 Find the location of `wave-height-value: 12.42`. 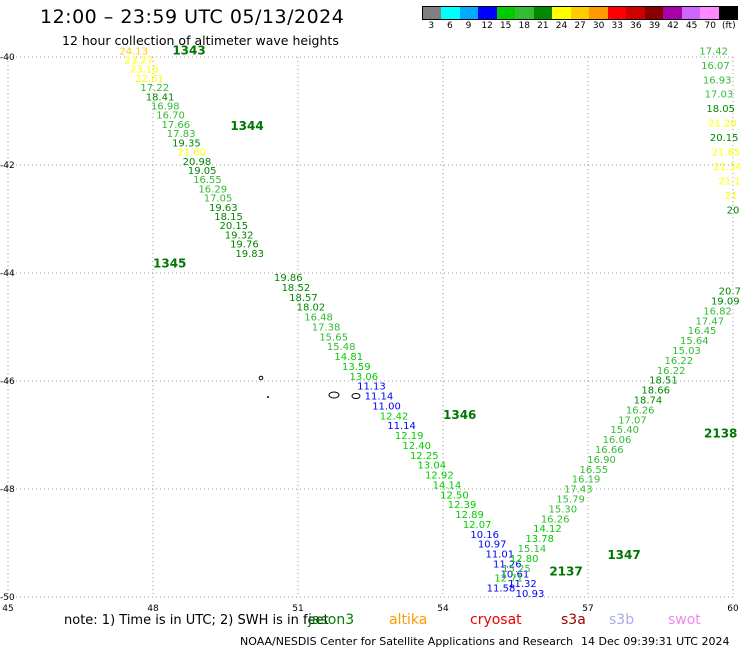

wave-height-value: 12.42 is located at coordinates (394, 416).